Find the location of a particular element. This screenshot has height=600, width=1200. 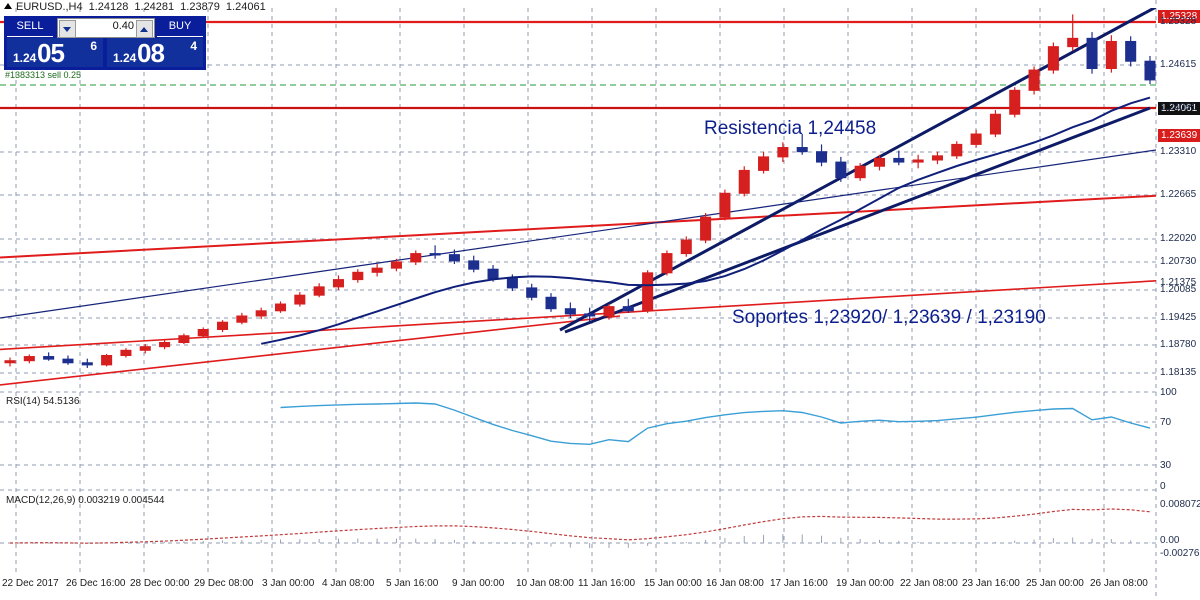

volume-decrement-button is located at coordinates (67, 29).